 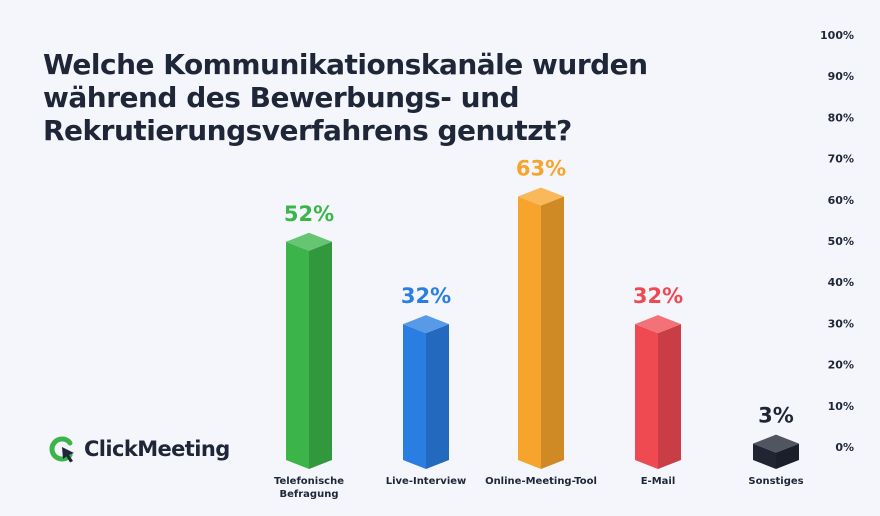 What do you see at coordinates (775, 481) in the screenshot?
I see `category-label: Sonstiges` at bounding box center [775, 481].